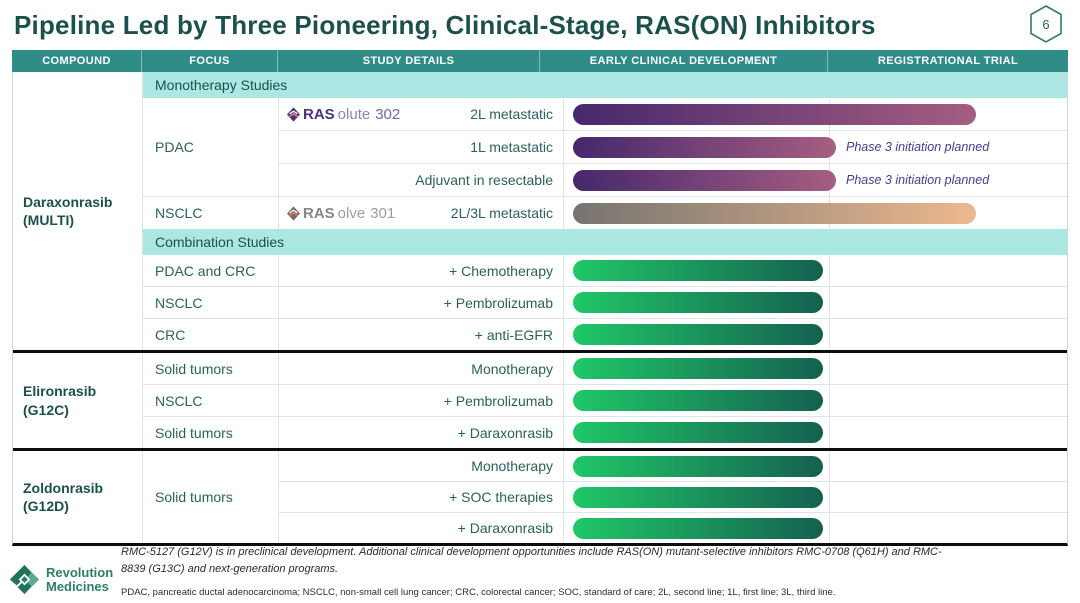 The width and height of the screenshot is (1080, 603). What do you see at coordinates (77, 586) in the screenshot?
I see `logo-text-line2: Medicines` at bounding box center [77, 586].